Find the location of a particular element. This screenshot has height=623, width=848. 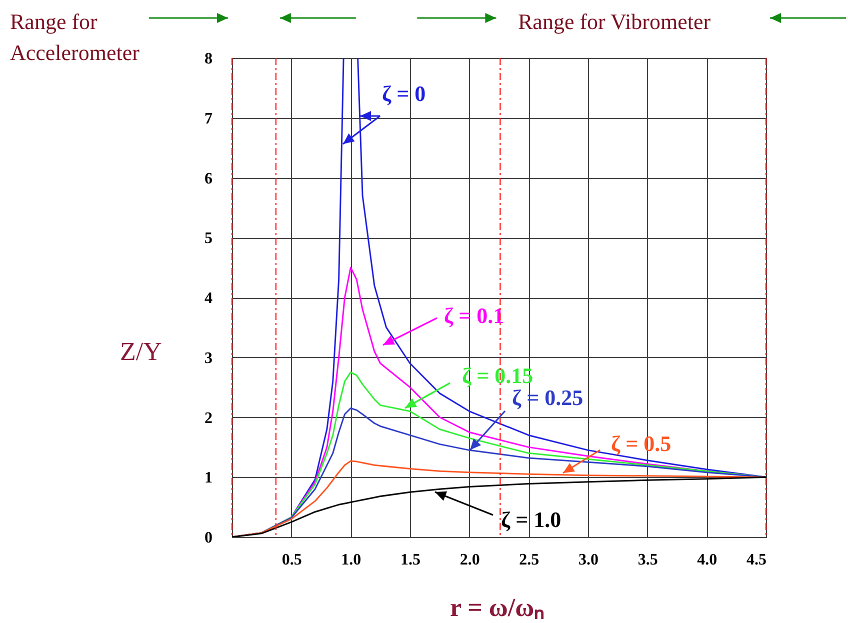

y-tick-label: 4 is located at coordinates (208, 298).